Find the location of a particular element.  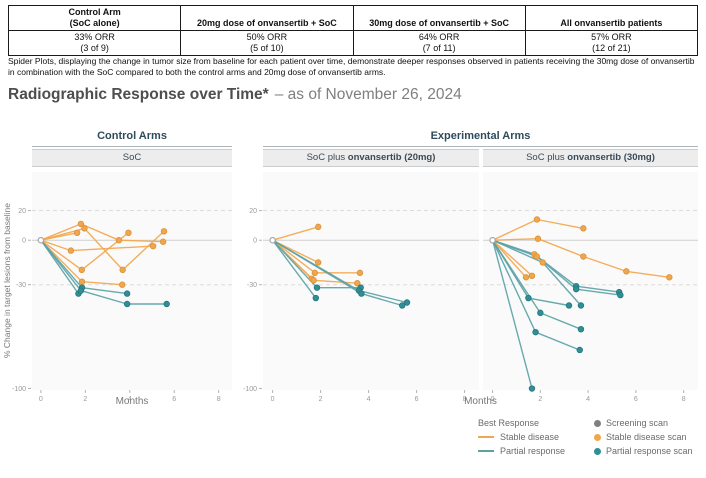

orr-count: (3 of 9) is located at coordinates (94, 47).